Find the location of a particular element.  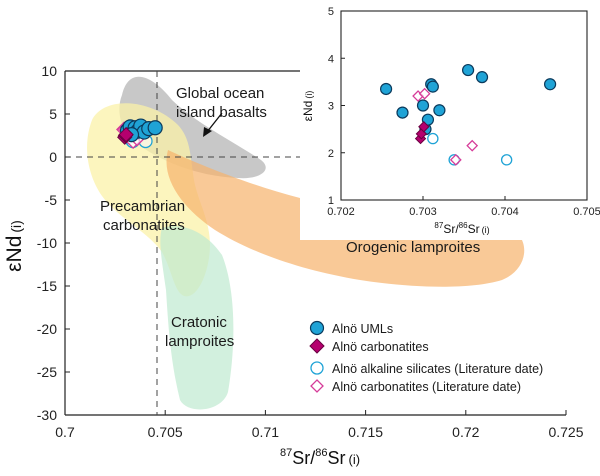

inset-y-tick-label: 4 is located at coordinates (331, 59).